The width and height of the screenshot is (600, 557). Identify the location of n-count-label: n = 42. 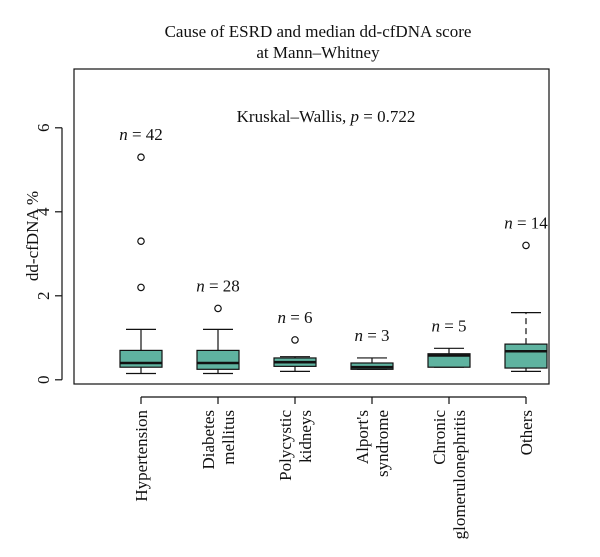
(141, 134).